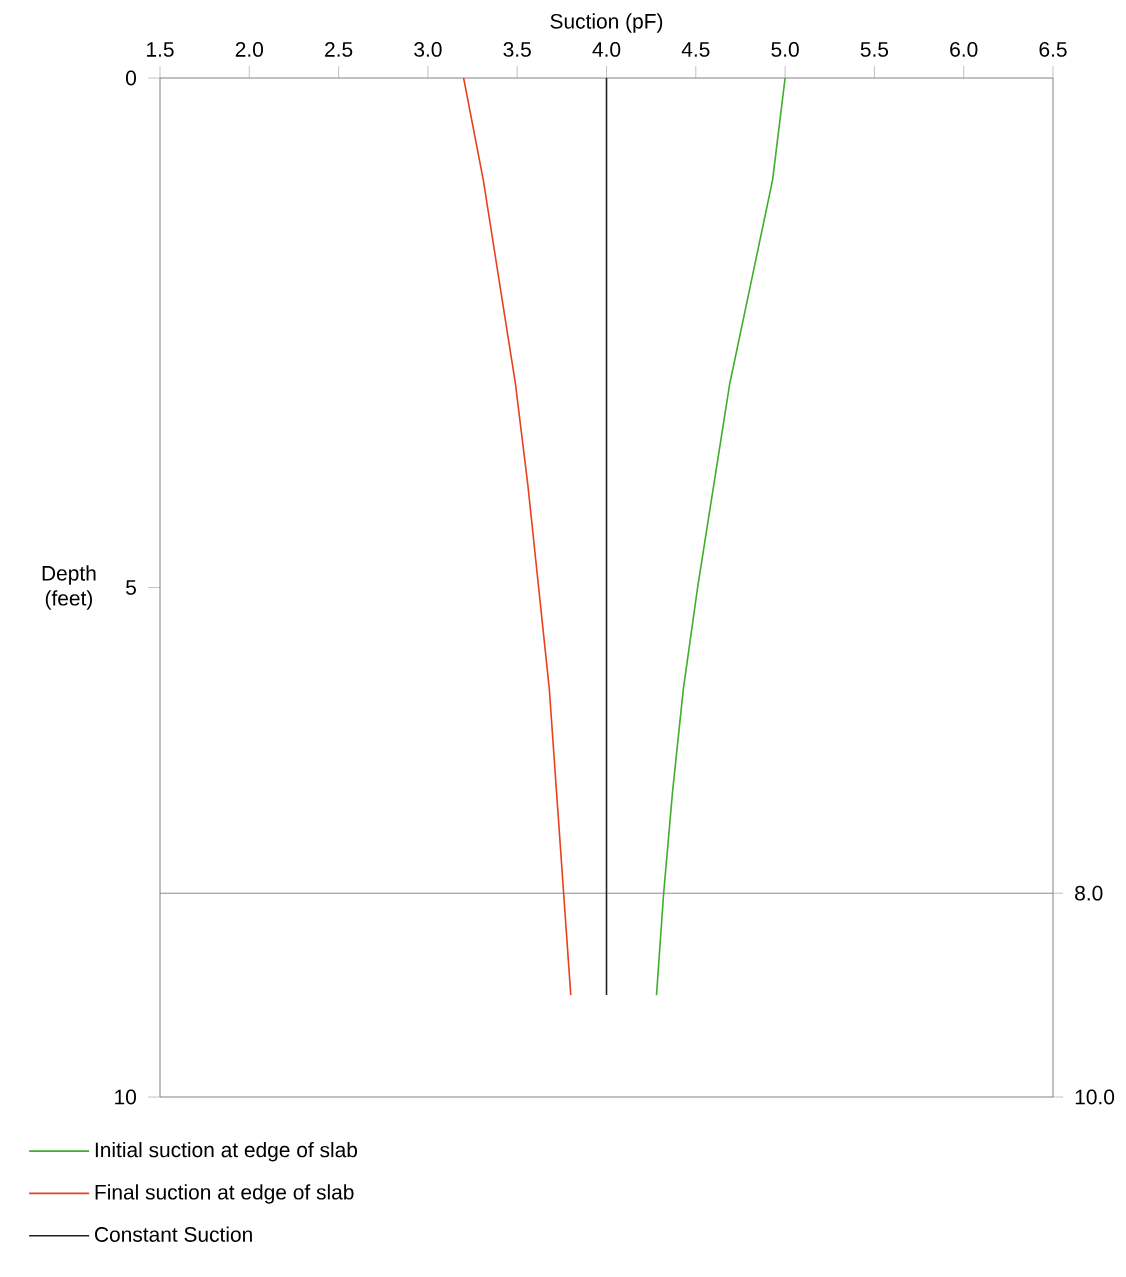  Describe the element at coordinates (517, 49) in the screenshot. I see `x-tick-label: 3.5` at that location.